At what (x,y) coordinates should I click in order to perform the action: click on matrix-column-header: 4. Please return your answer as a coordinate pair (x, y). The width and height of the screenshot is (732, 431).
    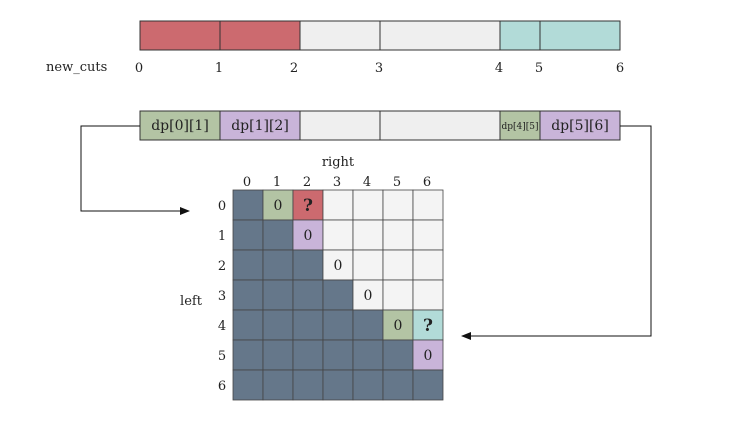
    Looking at the image, I should click on (367, 182).